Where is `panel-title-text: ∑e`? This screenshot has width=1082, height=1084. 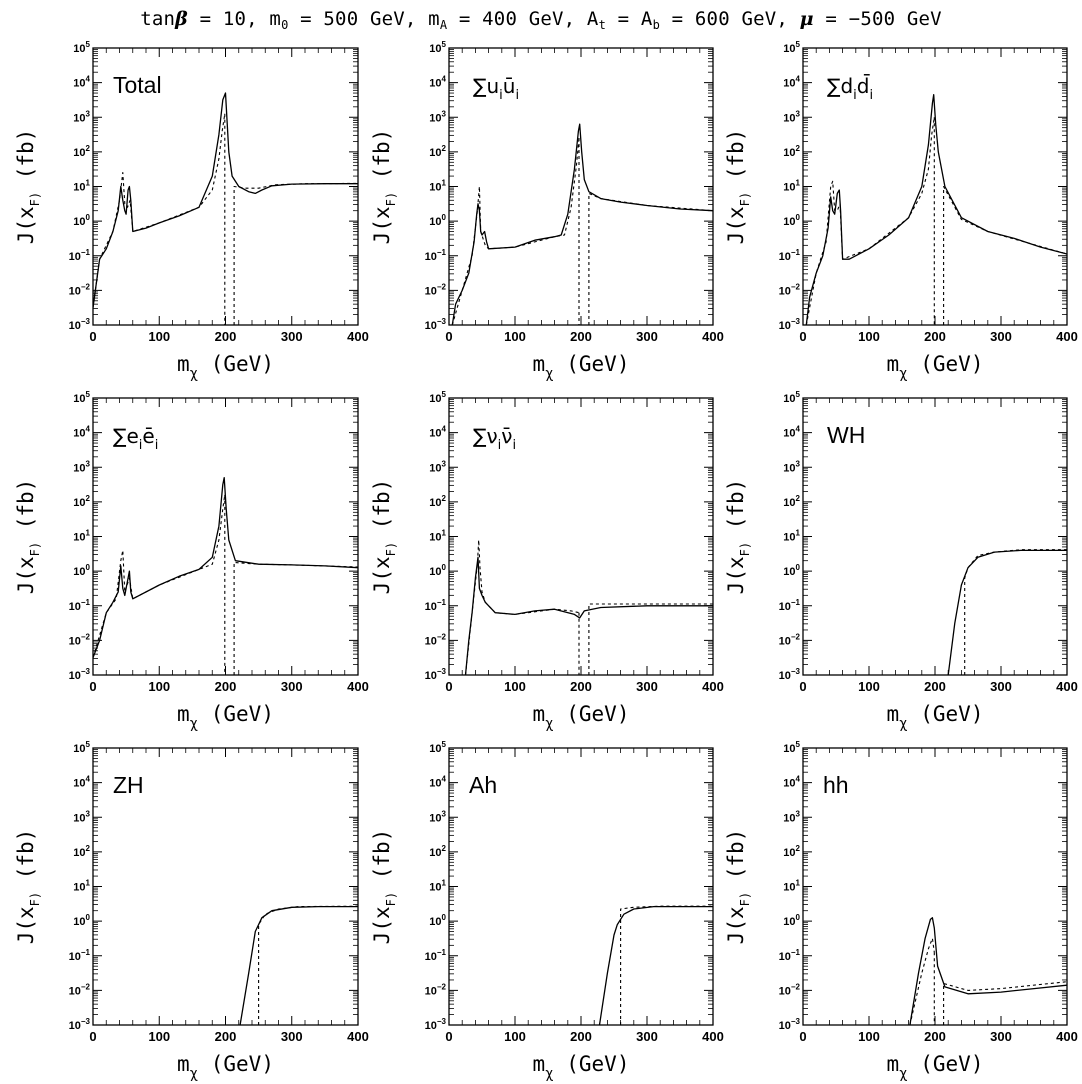
panel-title-text: ∑e is located at coordinates (126, 436).